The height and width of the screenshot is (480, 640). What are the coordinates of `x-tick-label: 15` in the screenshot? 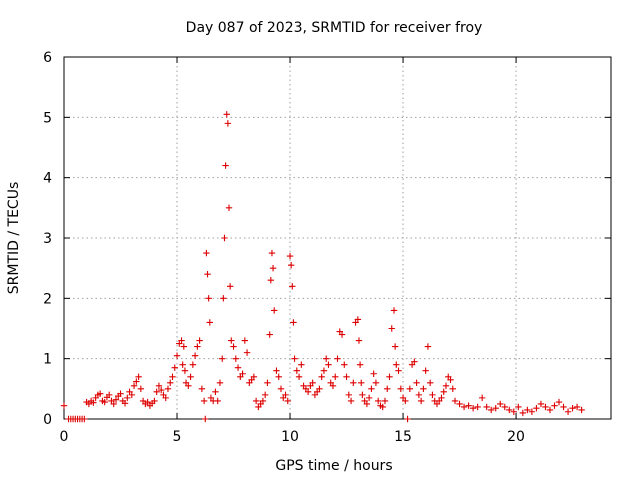 It's located at (403, 437).